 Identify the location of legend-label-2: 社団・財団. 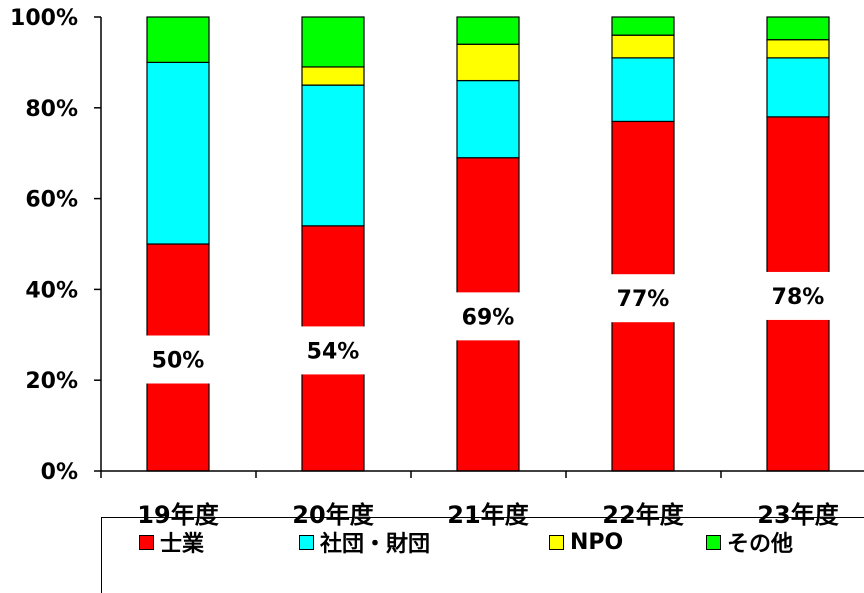
(375, 544).